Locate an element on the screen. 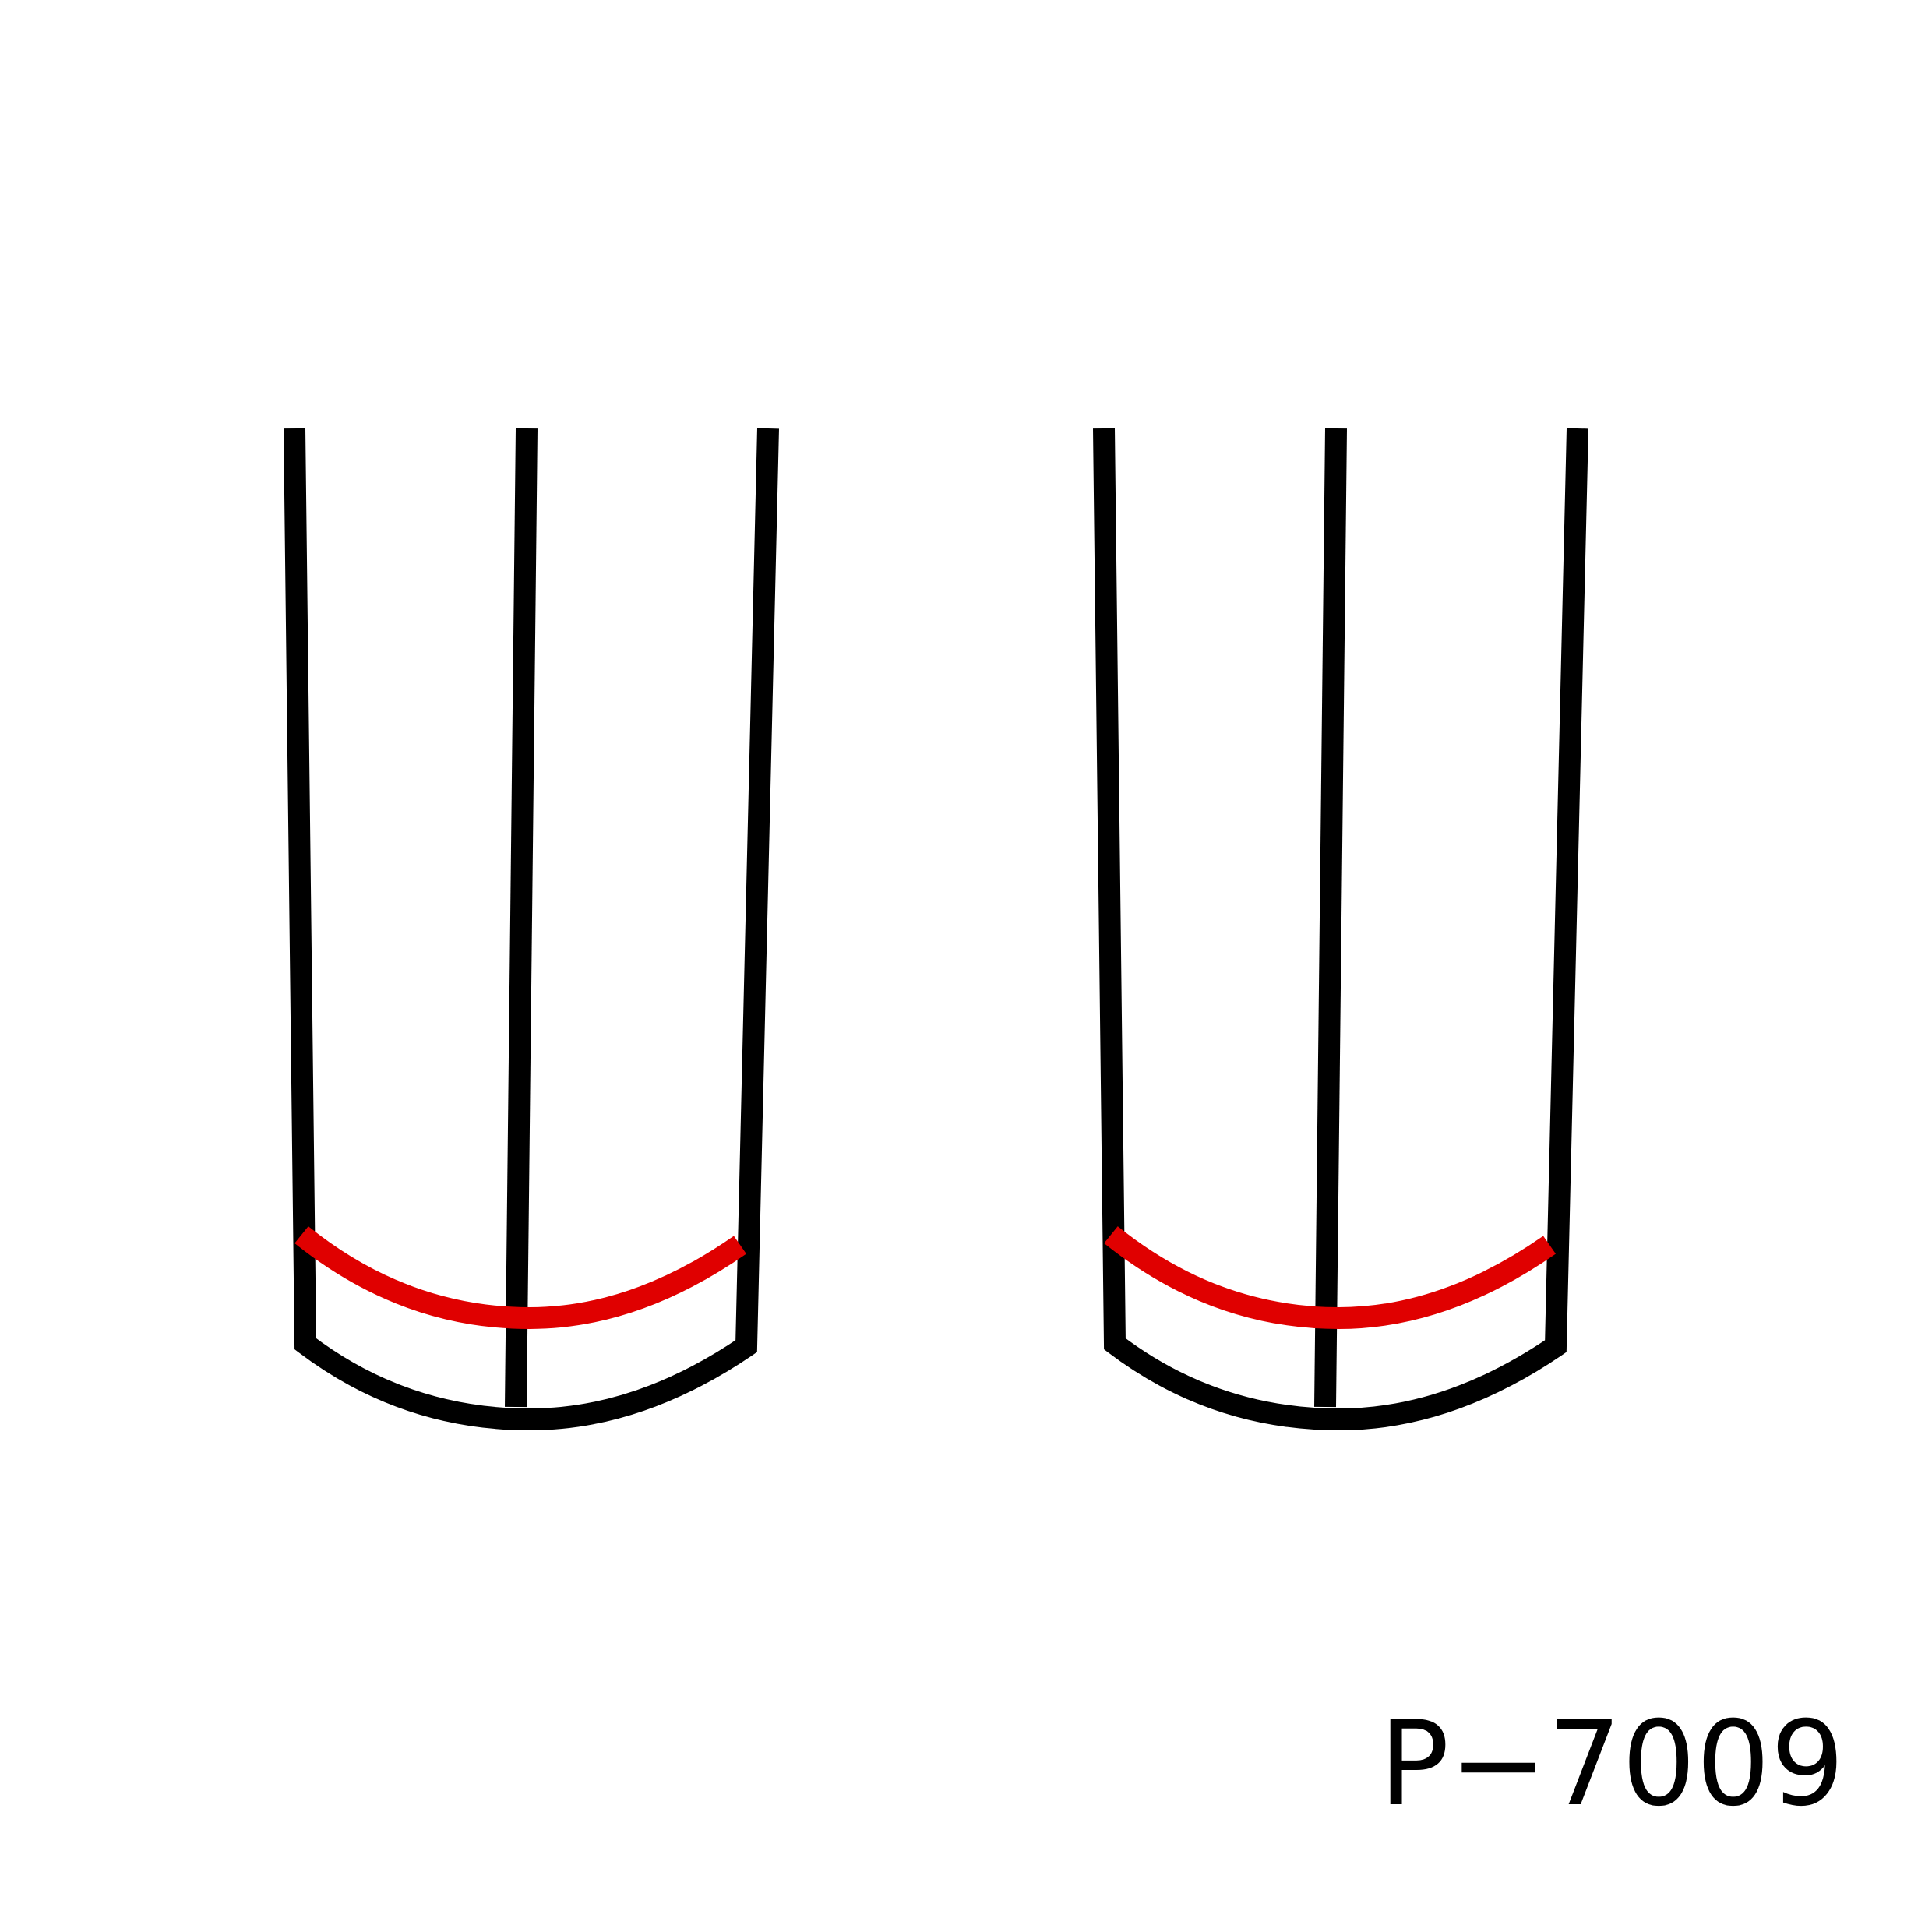 The height and width of the screenshot is (1932, 1932). left-figure-center-line is located at coordinates (521, 918).